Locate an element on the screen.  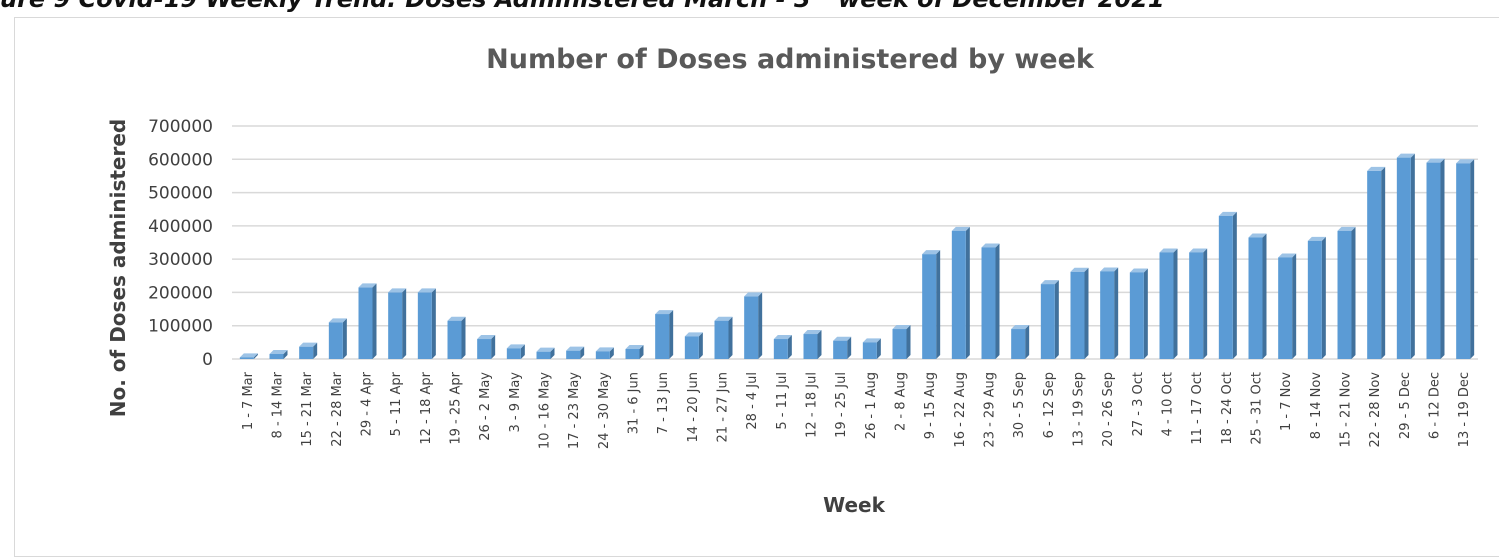
x-tick-label: 23 - 29 Aug is located at coordinates (990, 410).